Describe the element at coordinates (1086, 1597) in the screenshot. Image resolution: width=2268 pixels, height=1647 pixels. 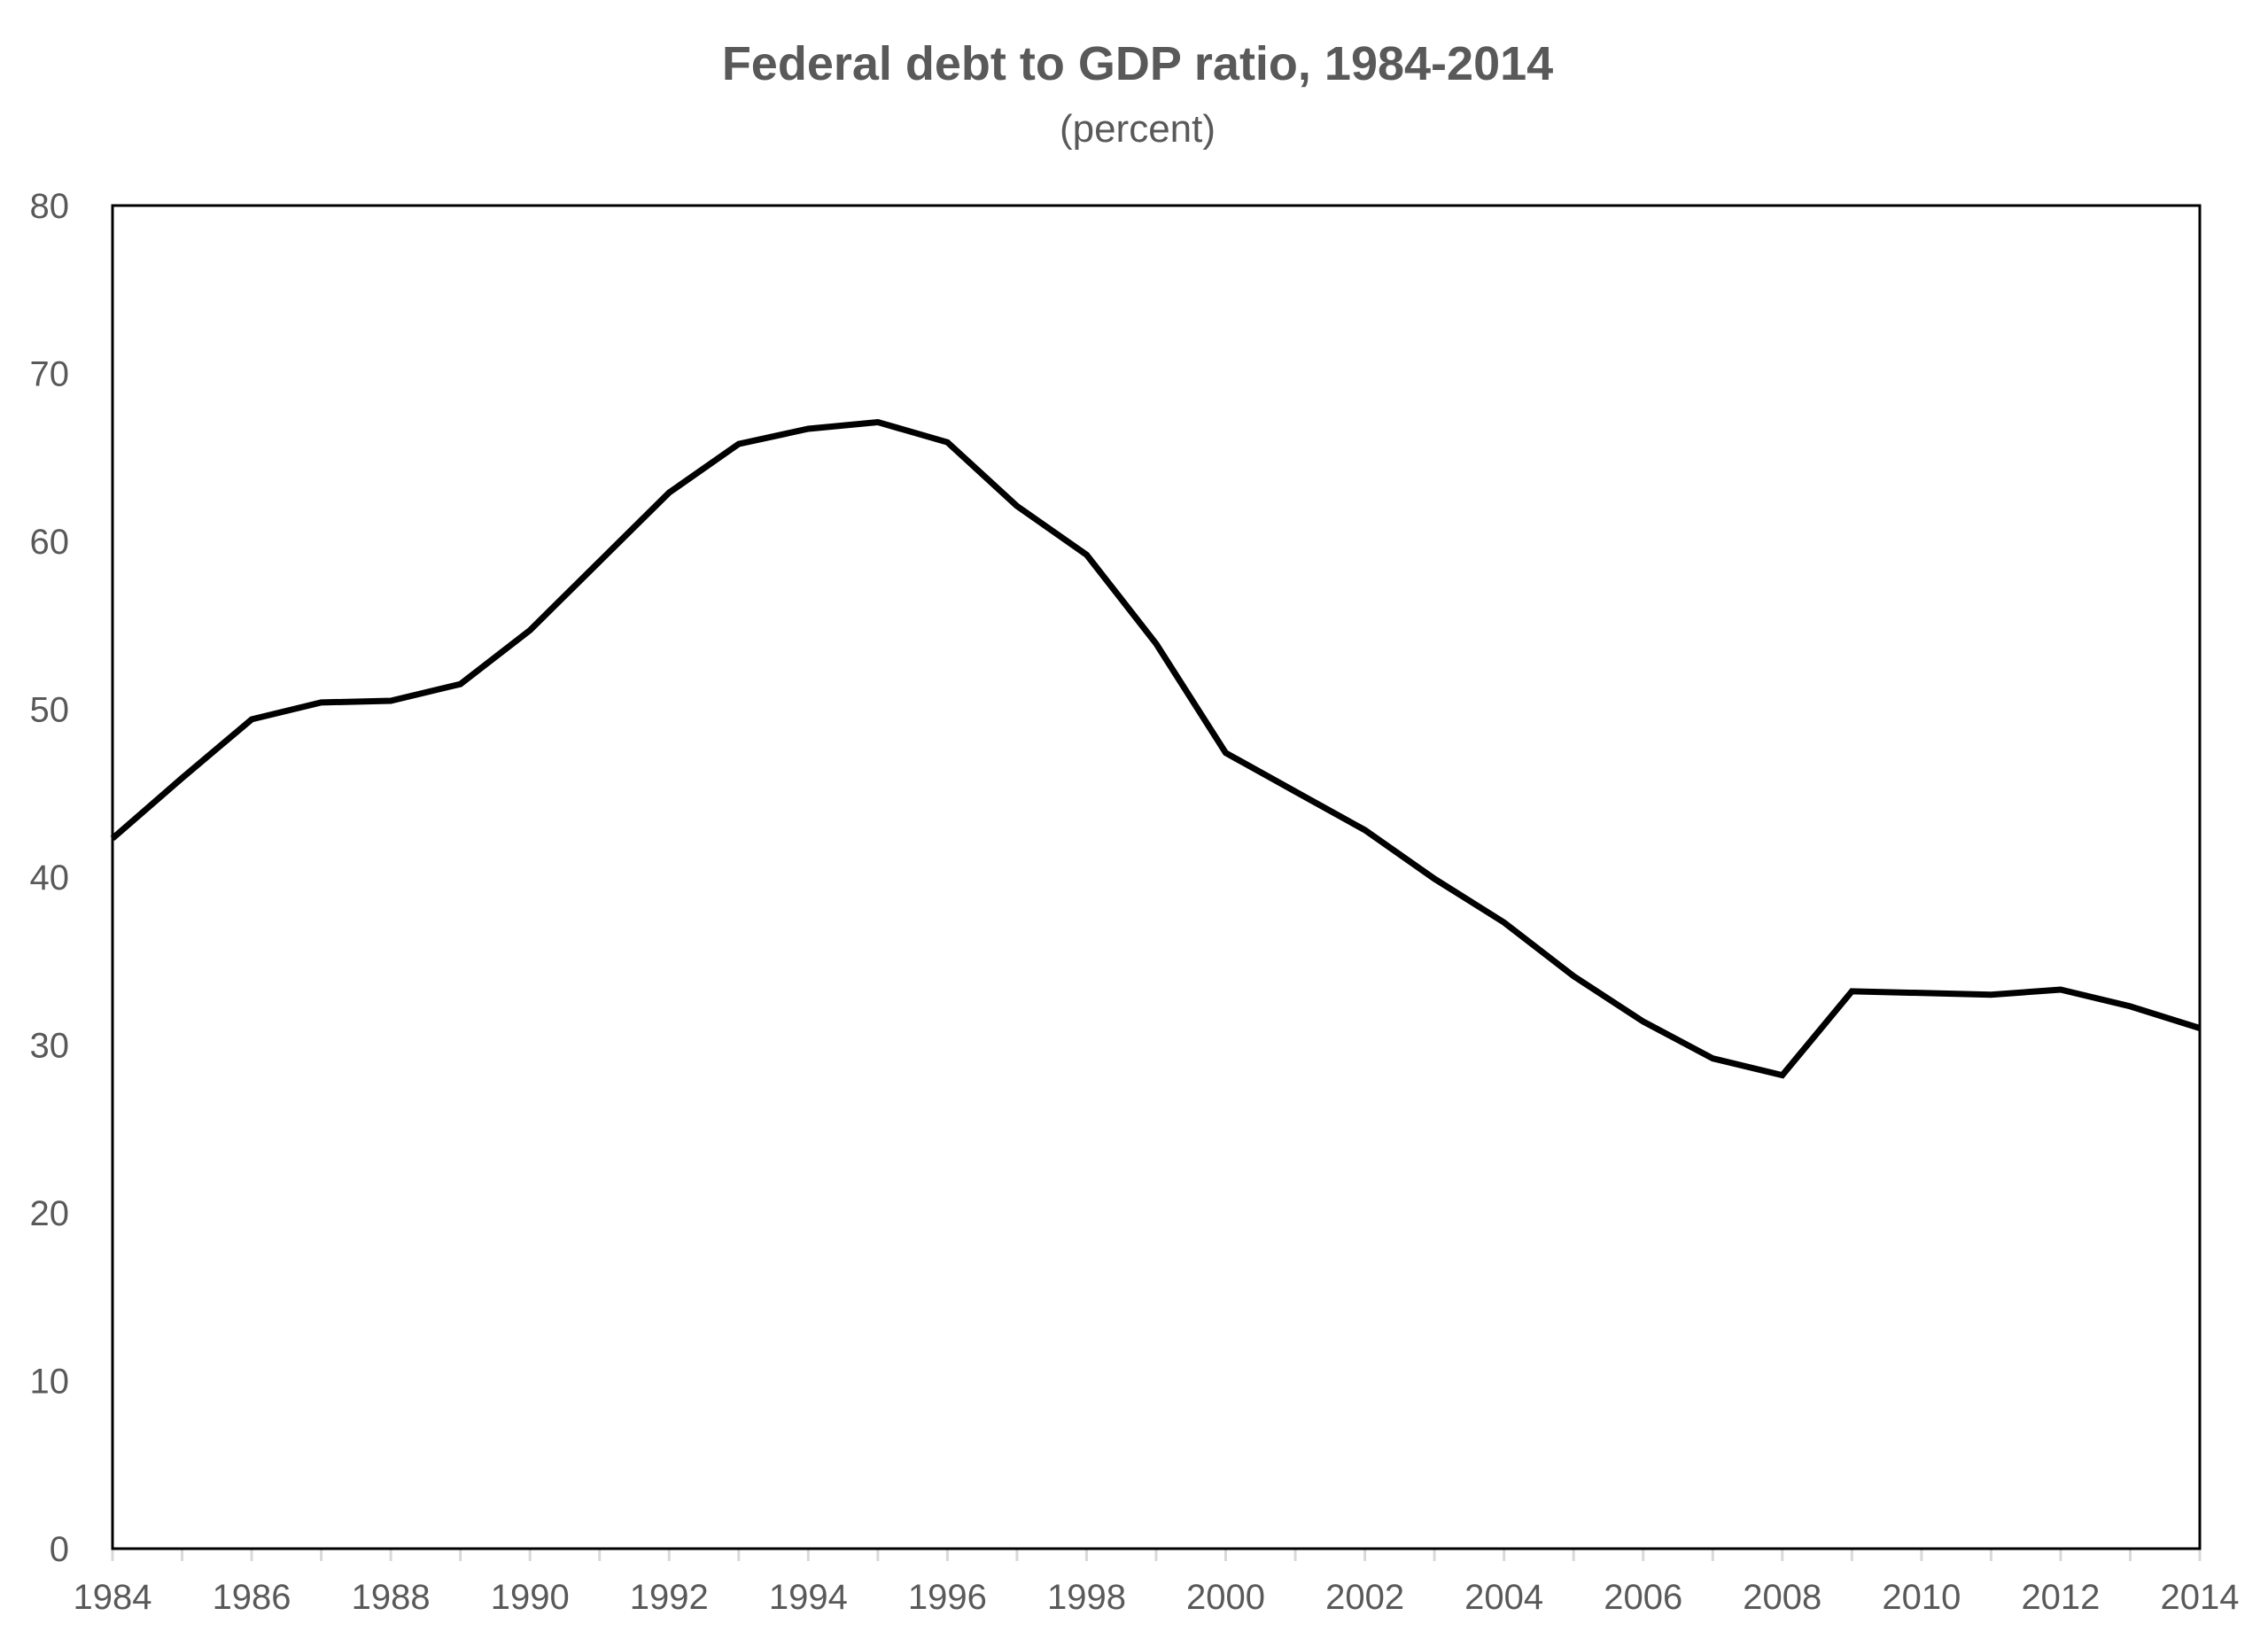
I see `x-tick-label: 1998` at that location.